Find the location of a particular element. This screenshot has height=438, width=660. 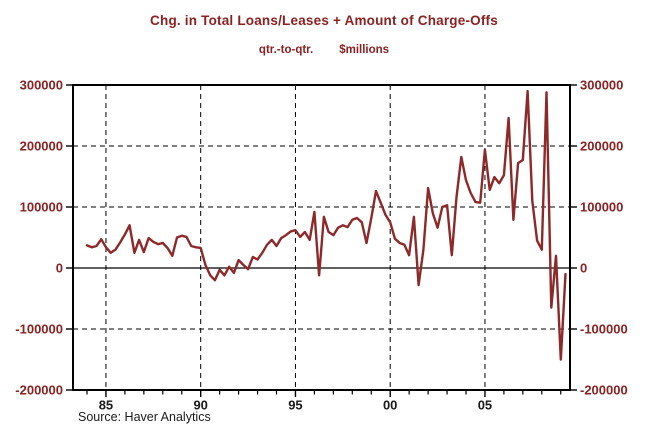

x-axis-label: 00 is located at coordinates (390, 405).